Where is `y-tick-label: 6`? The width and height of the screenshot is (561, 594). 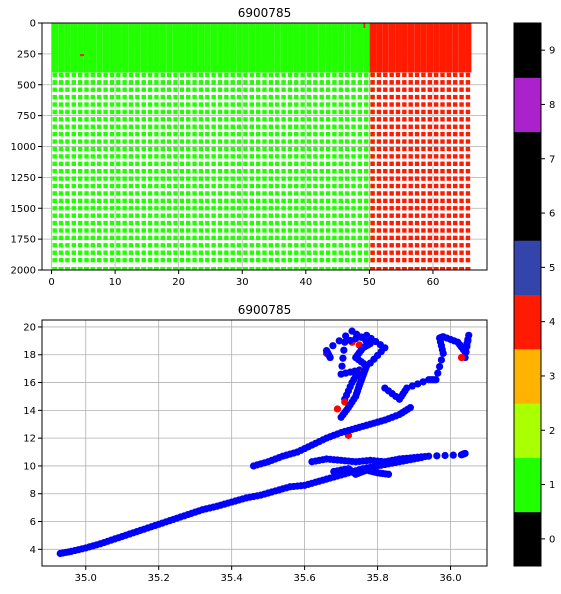 y-tick-label: 6 is located at coordinates (33, 522).